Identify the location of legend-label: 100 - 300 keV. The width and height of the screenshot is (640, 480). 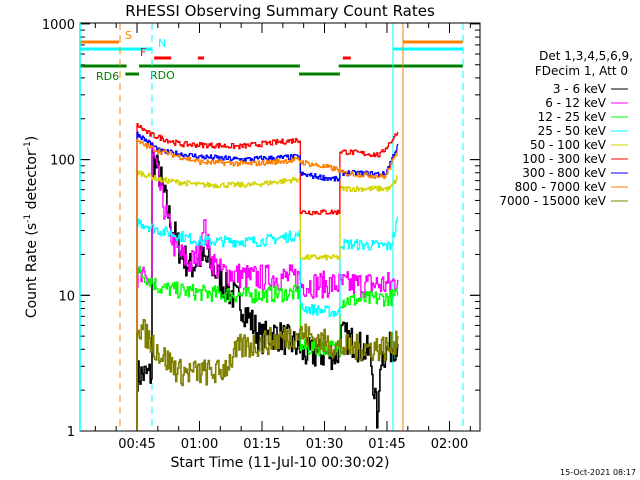
(564, 159).